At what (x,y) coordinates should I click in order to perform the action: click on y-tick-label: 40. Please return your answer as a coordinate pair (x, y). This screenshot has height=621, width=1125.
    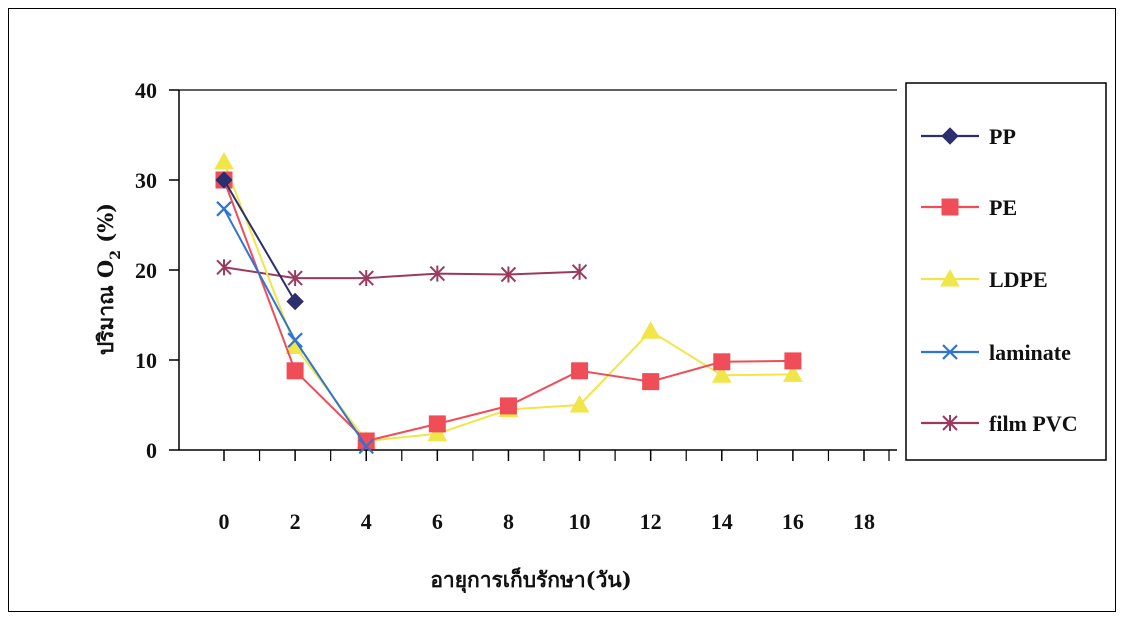
    Looking at the image, I should click on (146, 90).